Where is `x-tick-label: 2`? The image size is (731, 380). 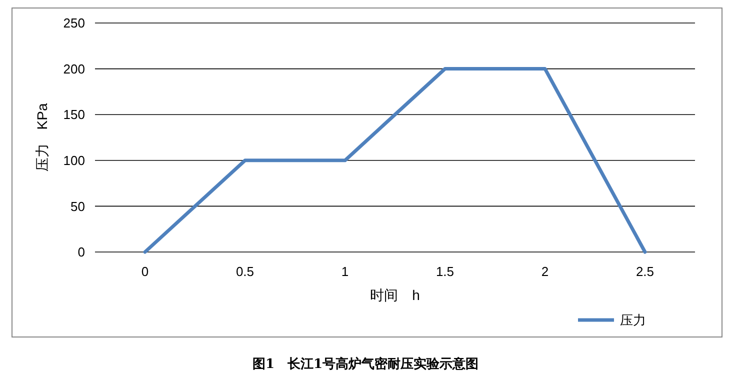
x-tick-label: 2 is located at coordinates (545, 271).